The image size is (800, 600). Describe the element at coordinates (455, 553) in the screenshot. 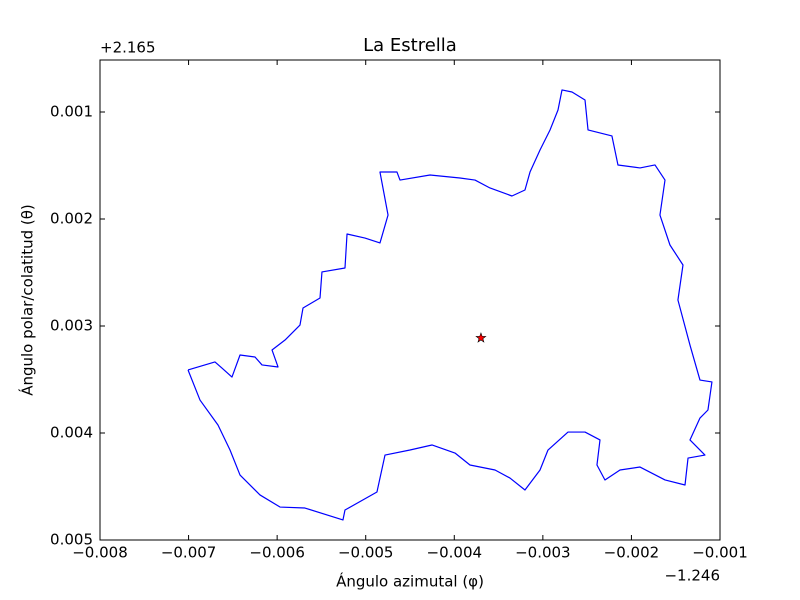

I see `x-tick-label: −0.004` at that location.